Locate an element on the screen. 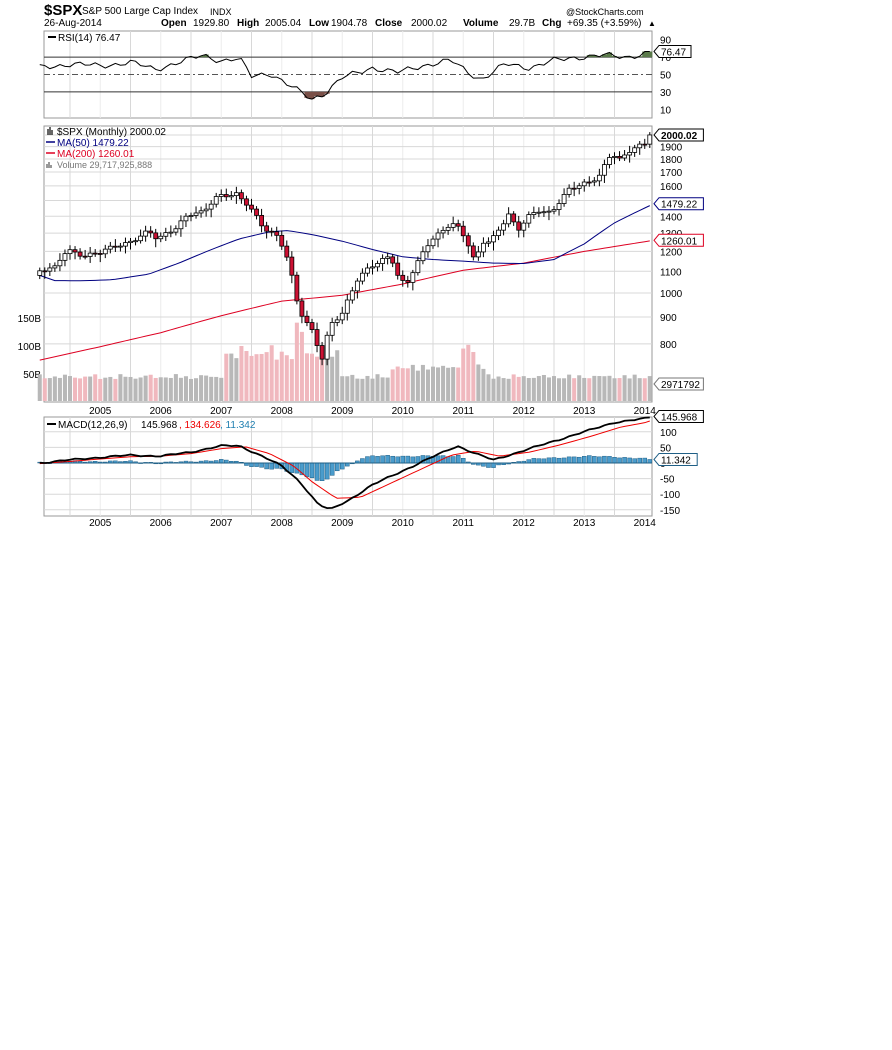 This screenshot has width=892, height=1050. macd-line is located at coordinates (344, 463).